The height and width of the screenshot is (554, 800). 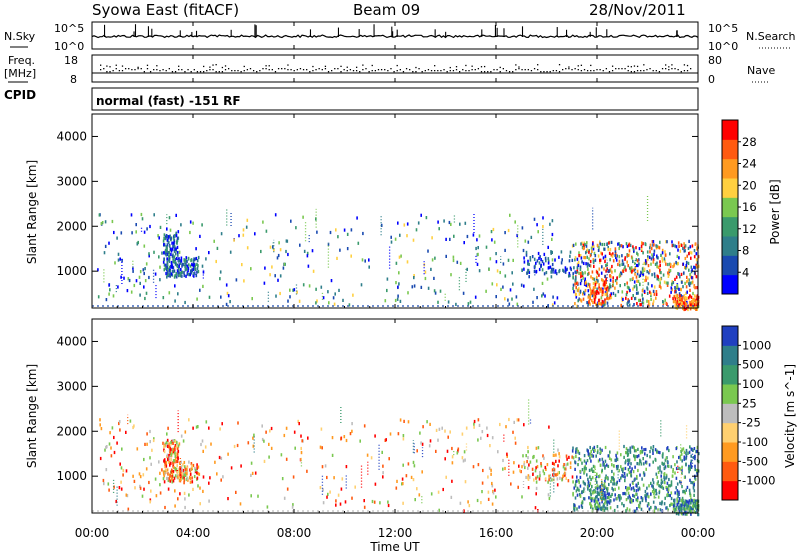 What do you see at coordinates (71, 60) in the screenshot?
I see `freq-tick-top: 18` at bounding box center [71, 60].